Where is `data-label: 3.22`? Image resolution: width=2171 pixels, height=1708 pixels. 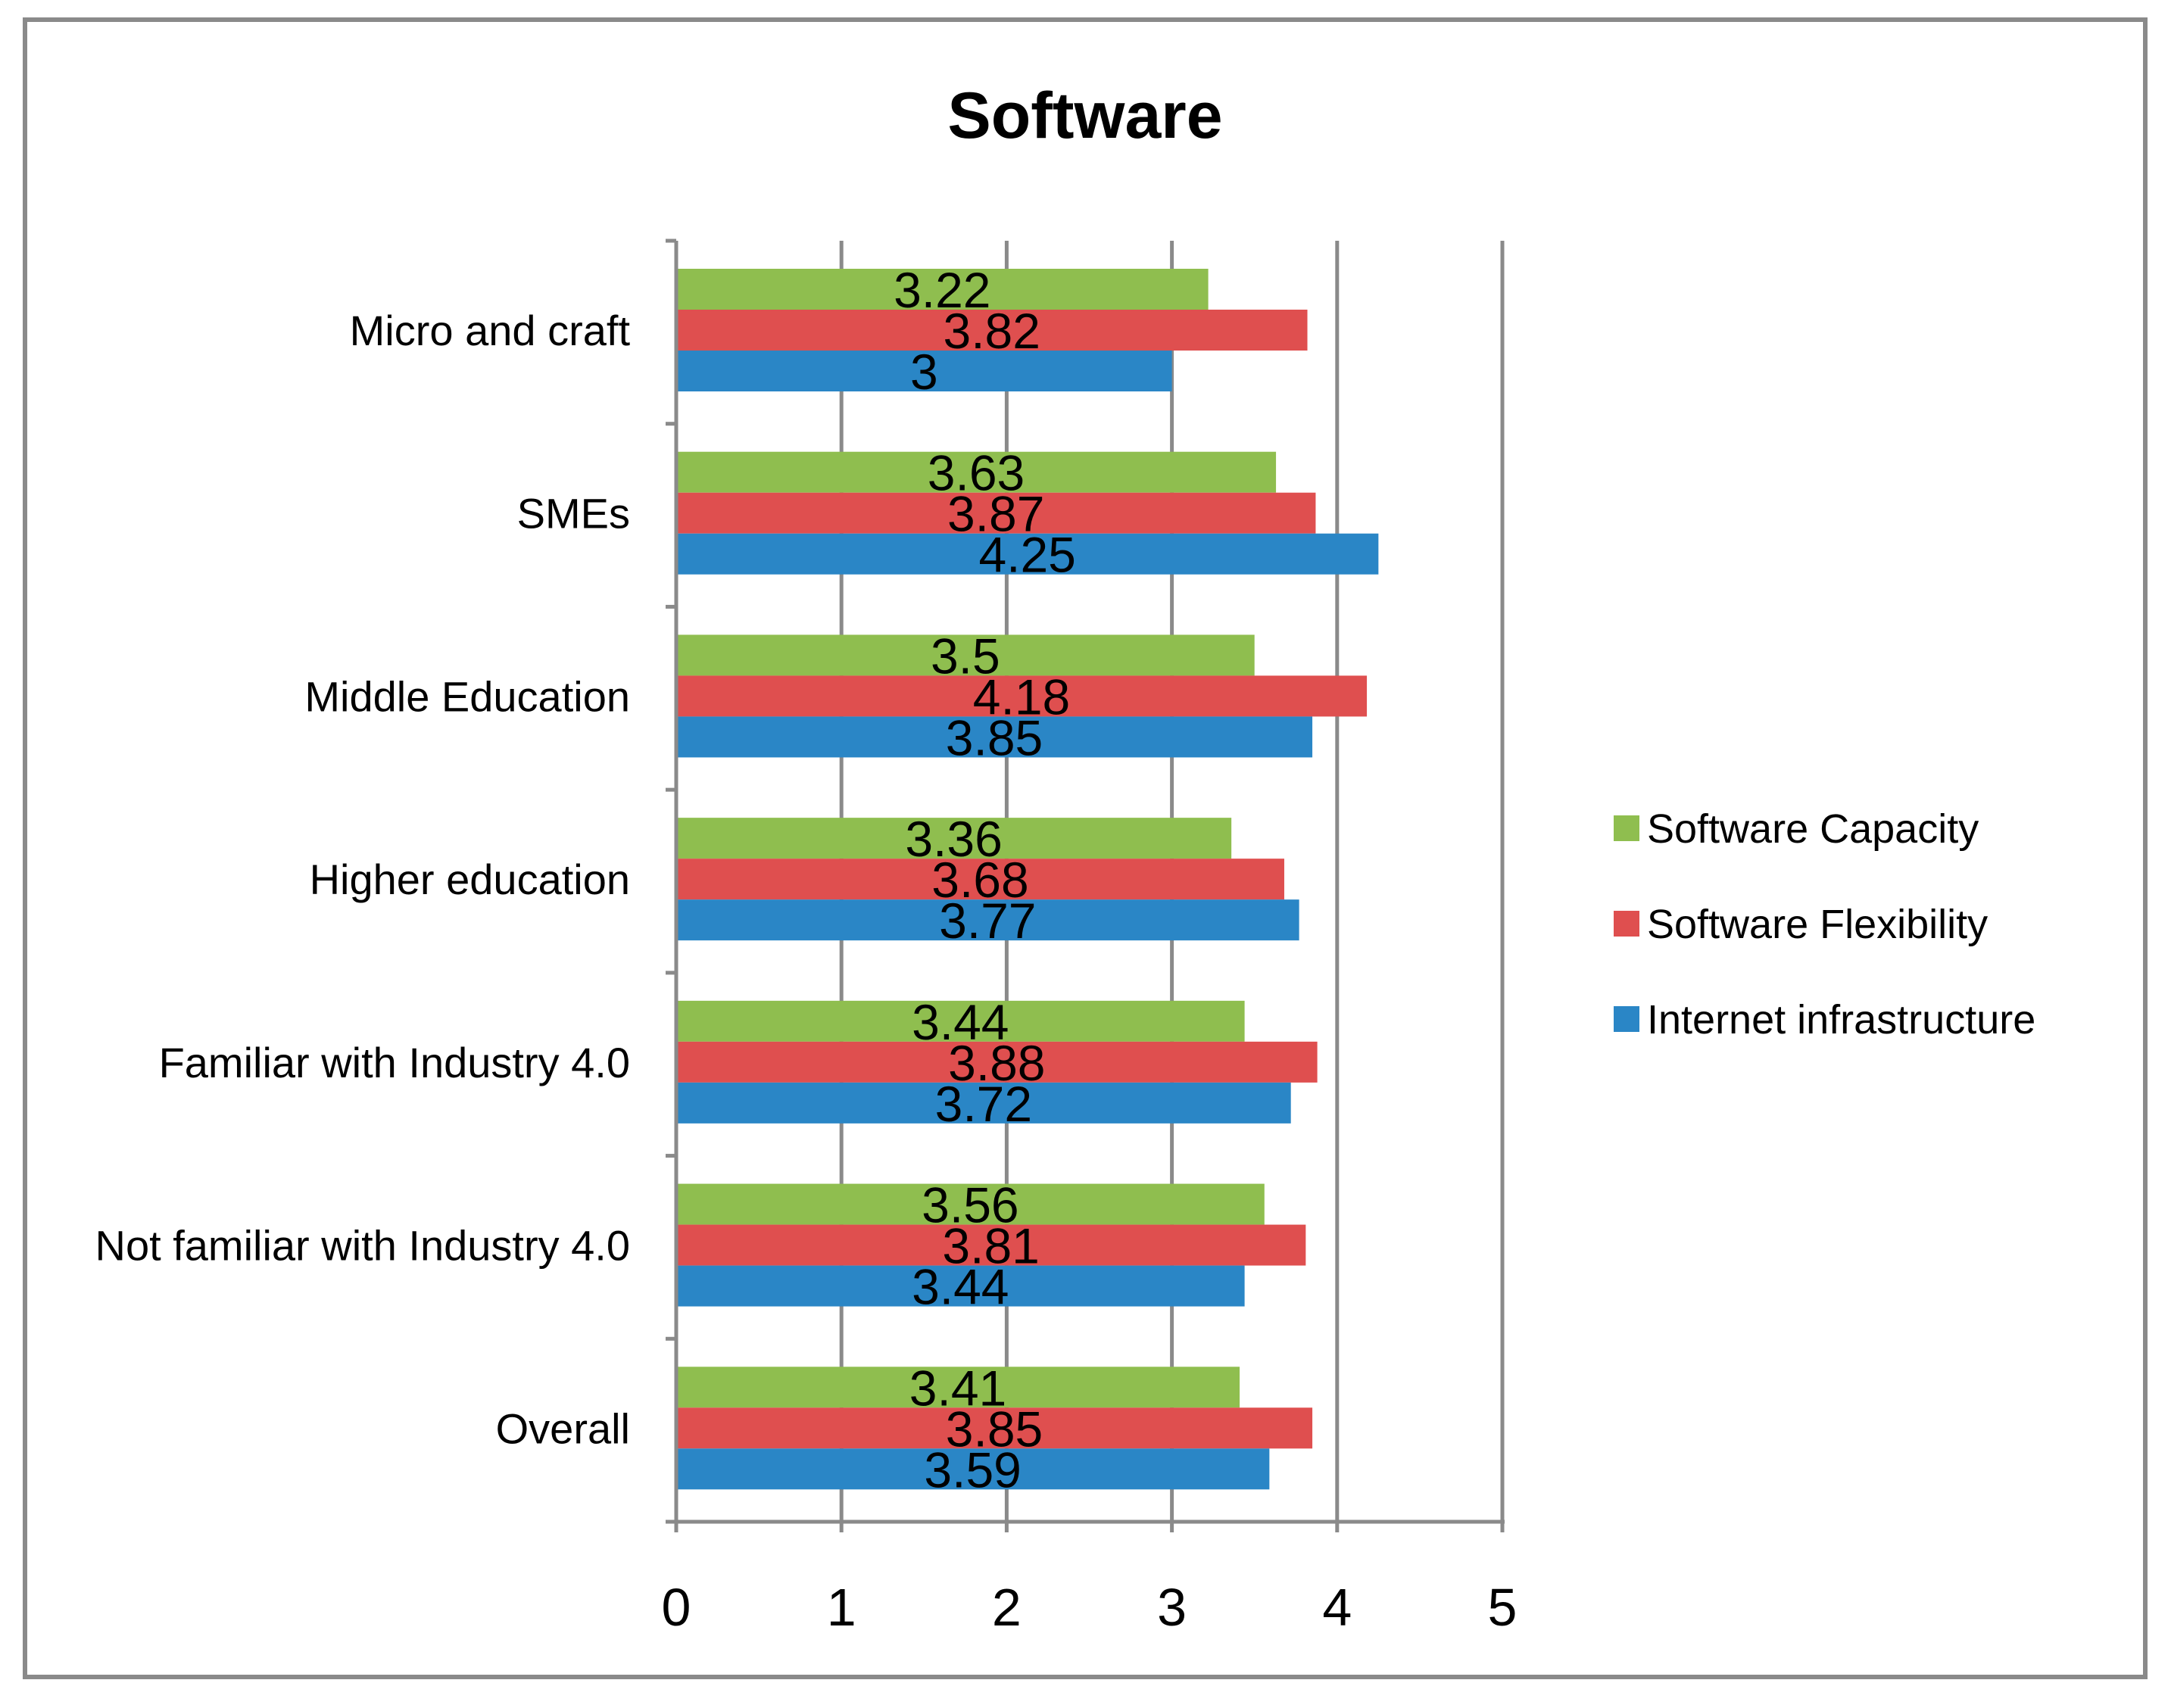 data-label: 3.22 is located at coordinates (942, 290).